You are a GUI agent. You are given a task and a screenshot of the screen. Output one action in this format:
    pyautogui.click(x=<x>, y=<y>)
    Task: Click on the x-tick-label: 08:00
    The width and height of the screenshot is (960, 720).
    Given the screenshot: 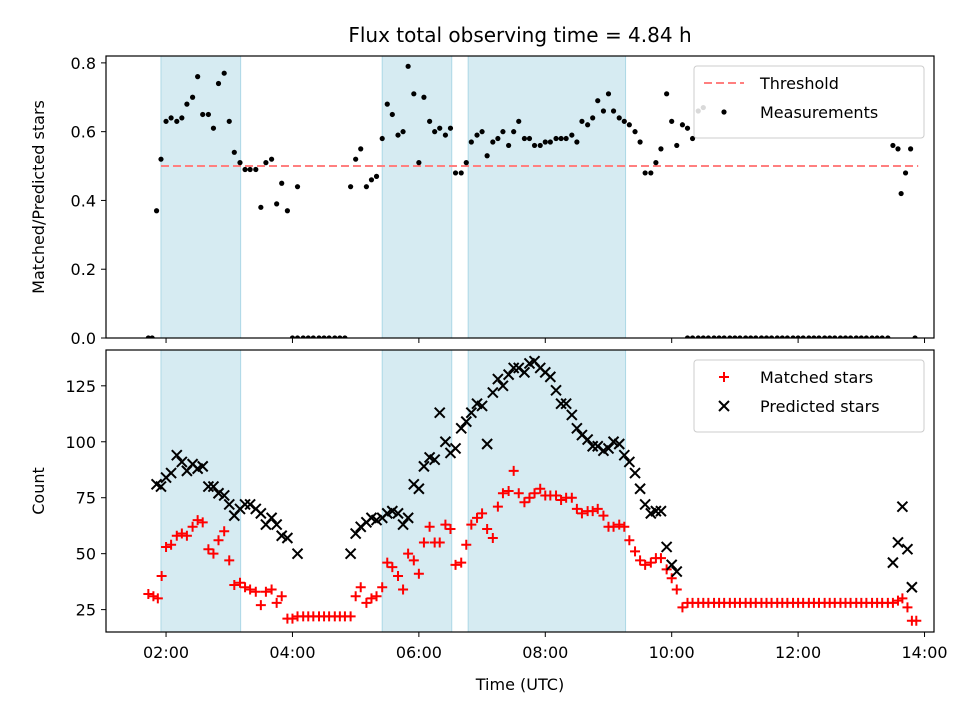 What is the action you would take?
    pyautogui.click(x=545, y=652)
    